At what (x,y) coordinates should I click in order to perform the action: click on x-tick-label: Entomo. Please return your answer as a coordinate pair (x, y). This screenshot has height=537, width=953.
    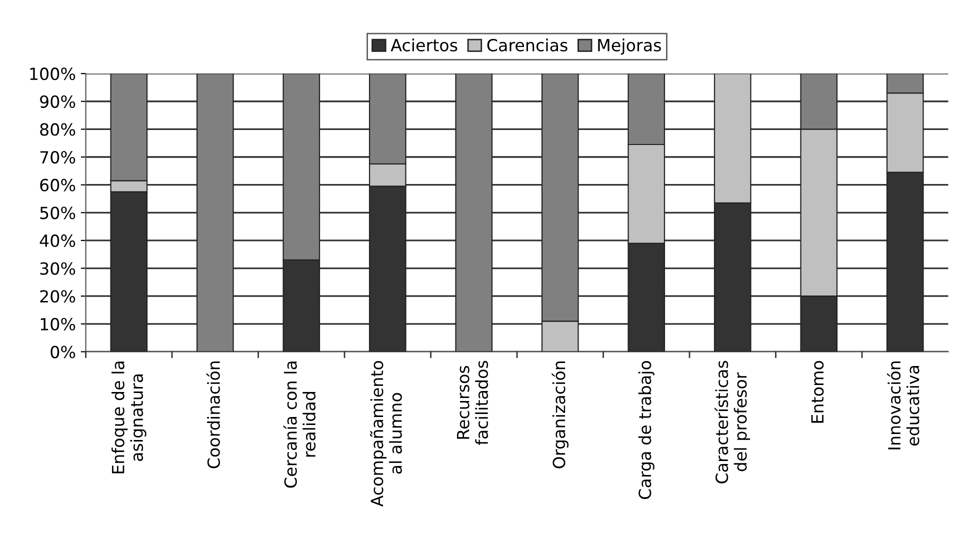
    Looking at the image, I should click on (817, 391).